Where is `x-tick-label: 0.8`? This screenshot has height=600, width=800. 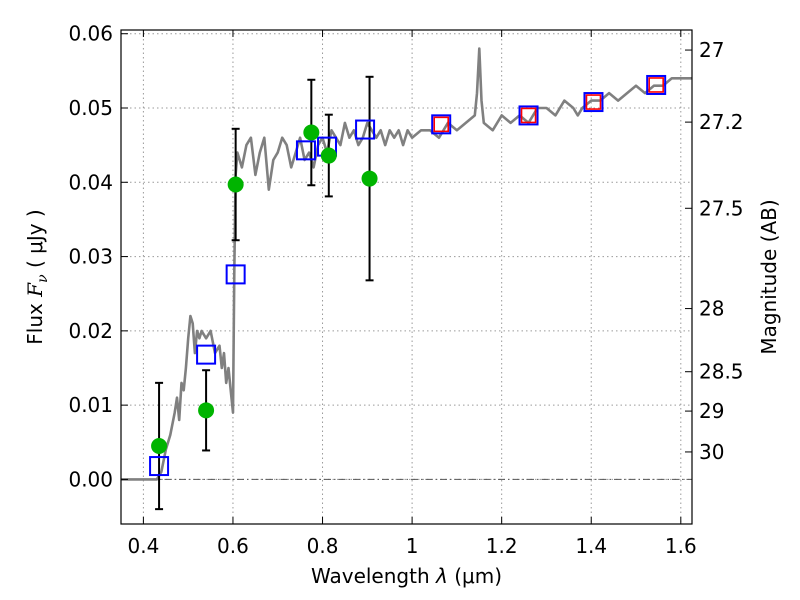 x-tick-label: 0.8 is located at coordinates (323, 546).